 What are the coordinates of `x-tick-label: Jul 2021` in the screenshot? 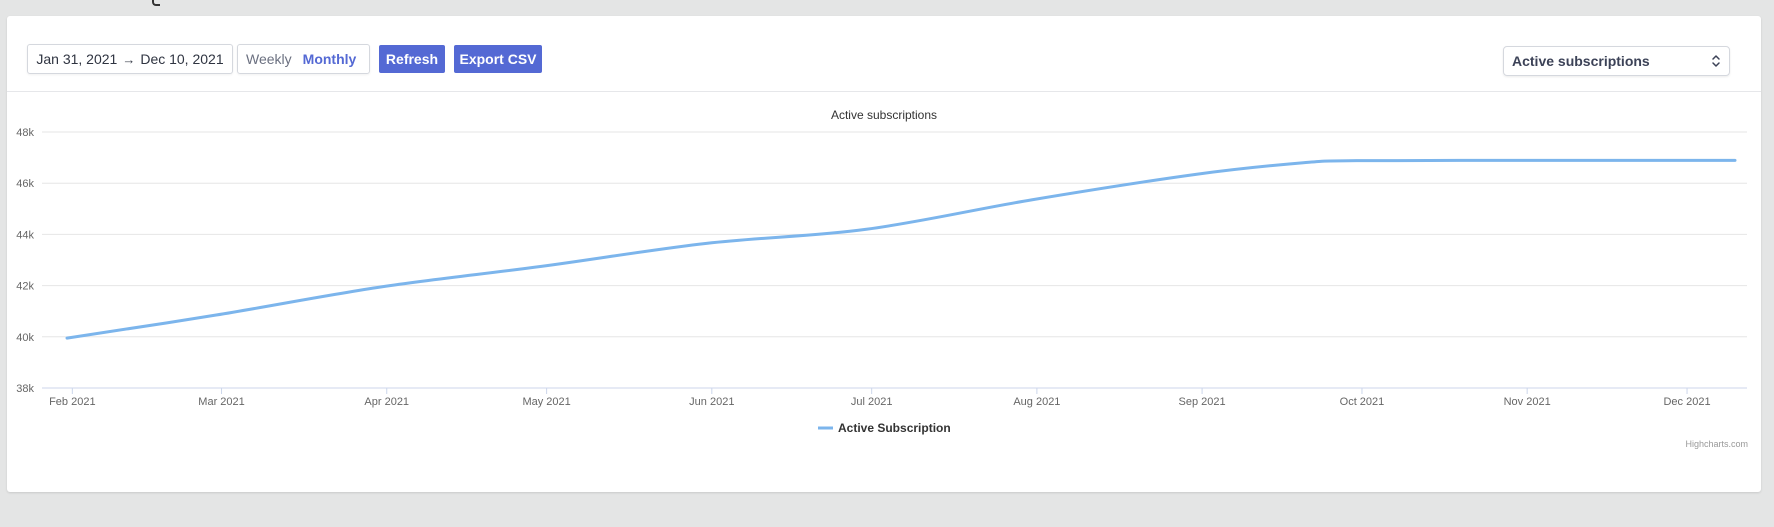 It's located at (872, 402).